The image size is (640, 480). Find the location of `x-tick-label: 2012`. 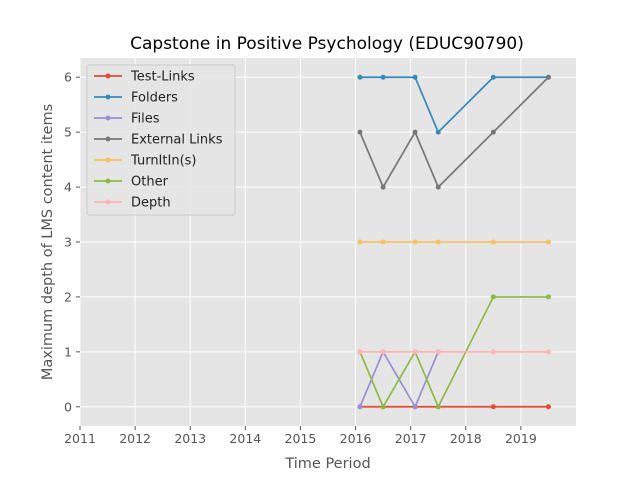

x-tick-label: 2012 is located at coordinates (135, 438).